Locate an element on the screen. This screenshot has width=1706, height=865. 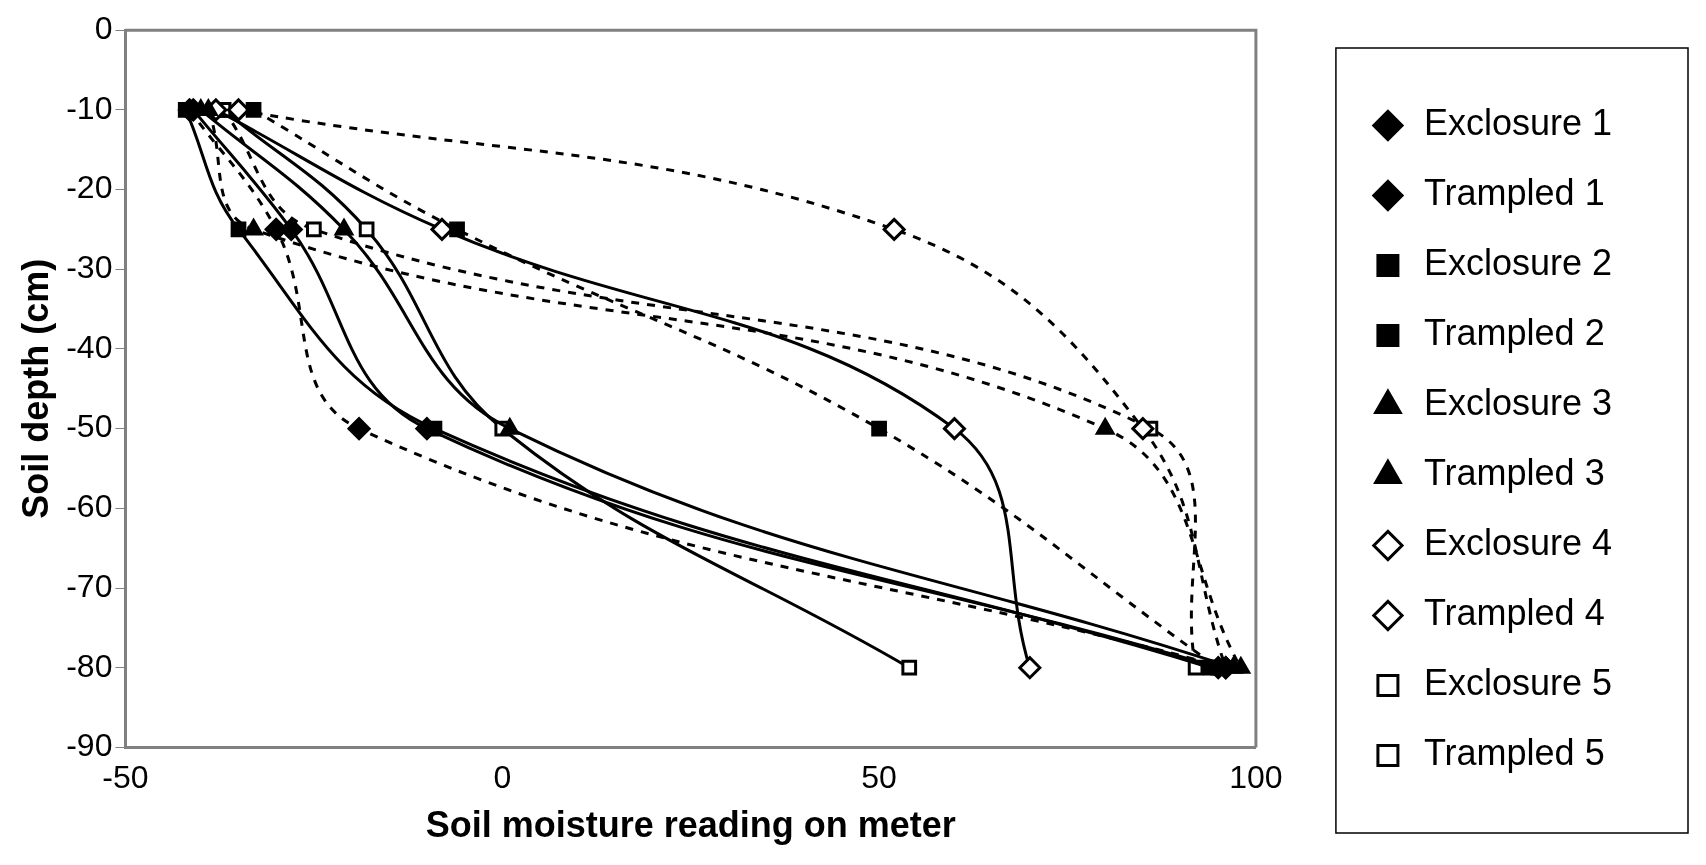
y-tick-label: -40 is located at coordinates (89, 346).